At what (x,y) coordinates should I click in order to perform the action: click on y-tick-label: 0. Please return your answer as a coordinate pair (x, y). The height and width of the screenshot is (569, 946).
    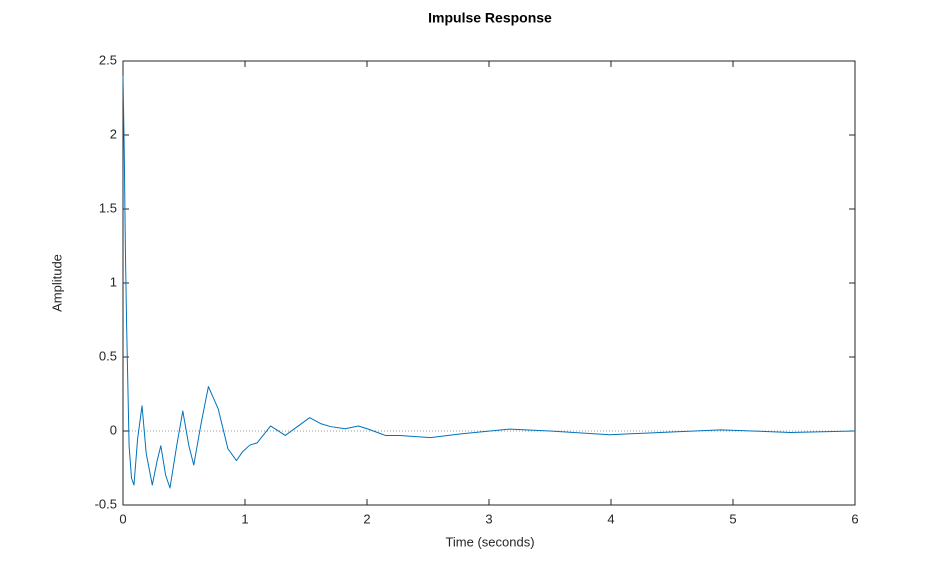
    Looking at the image, I should click on (113, 429).